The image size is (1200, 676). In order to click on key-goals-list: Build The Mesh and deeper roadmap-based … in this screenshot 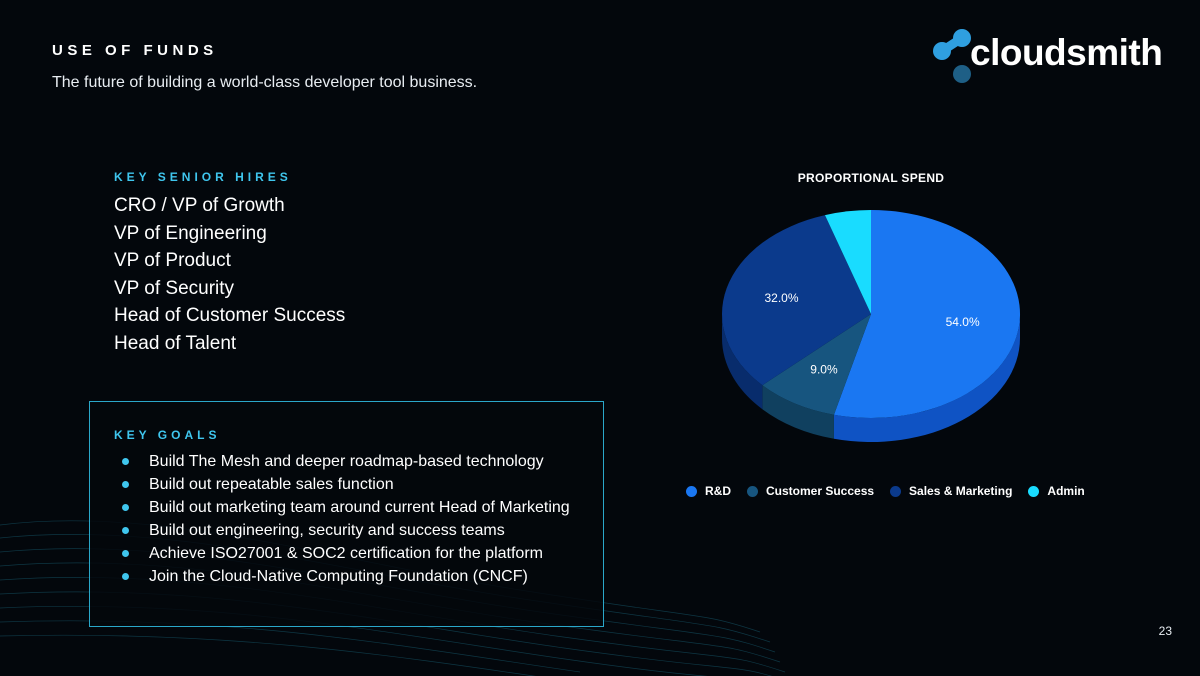, I will do `click(346, 519)`.